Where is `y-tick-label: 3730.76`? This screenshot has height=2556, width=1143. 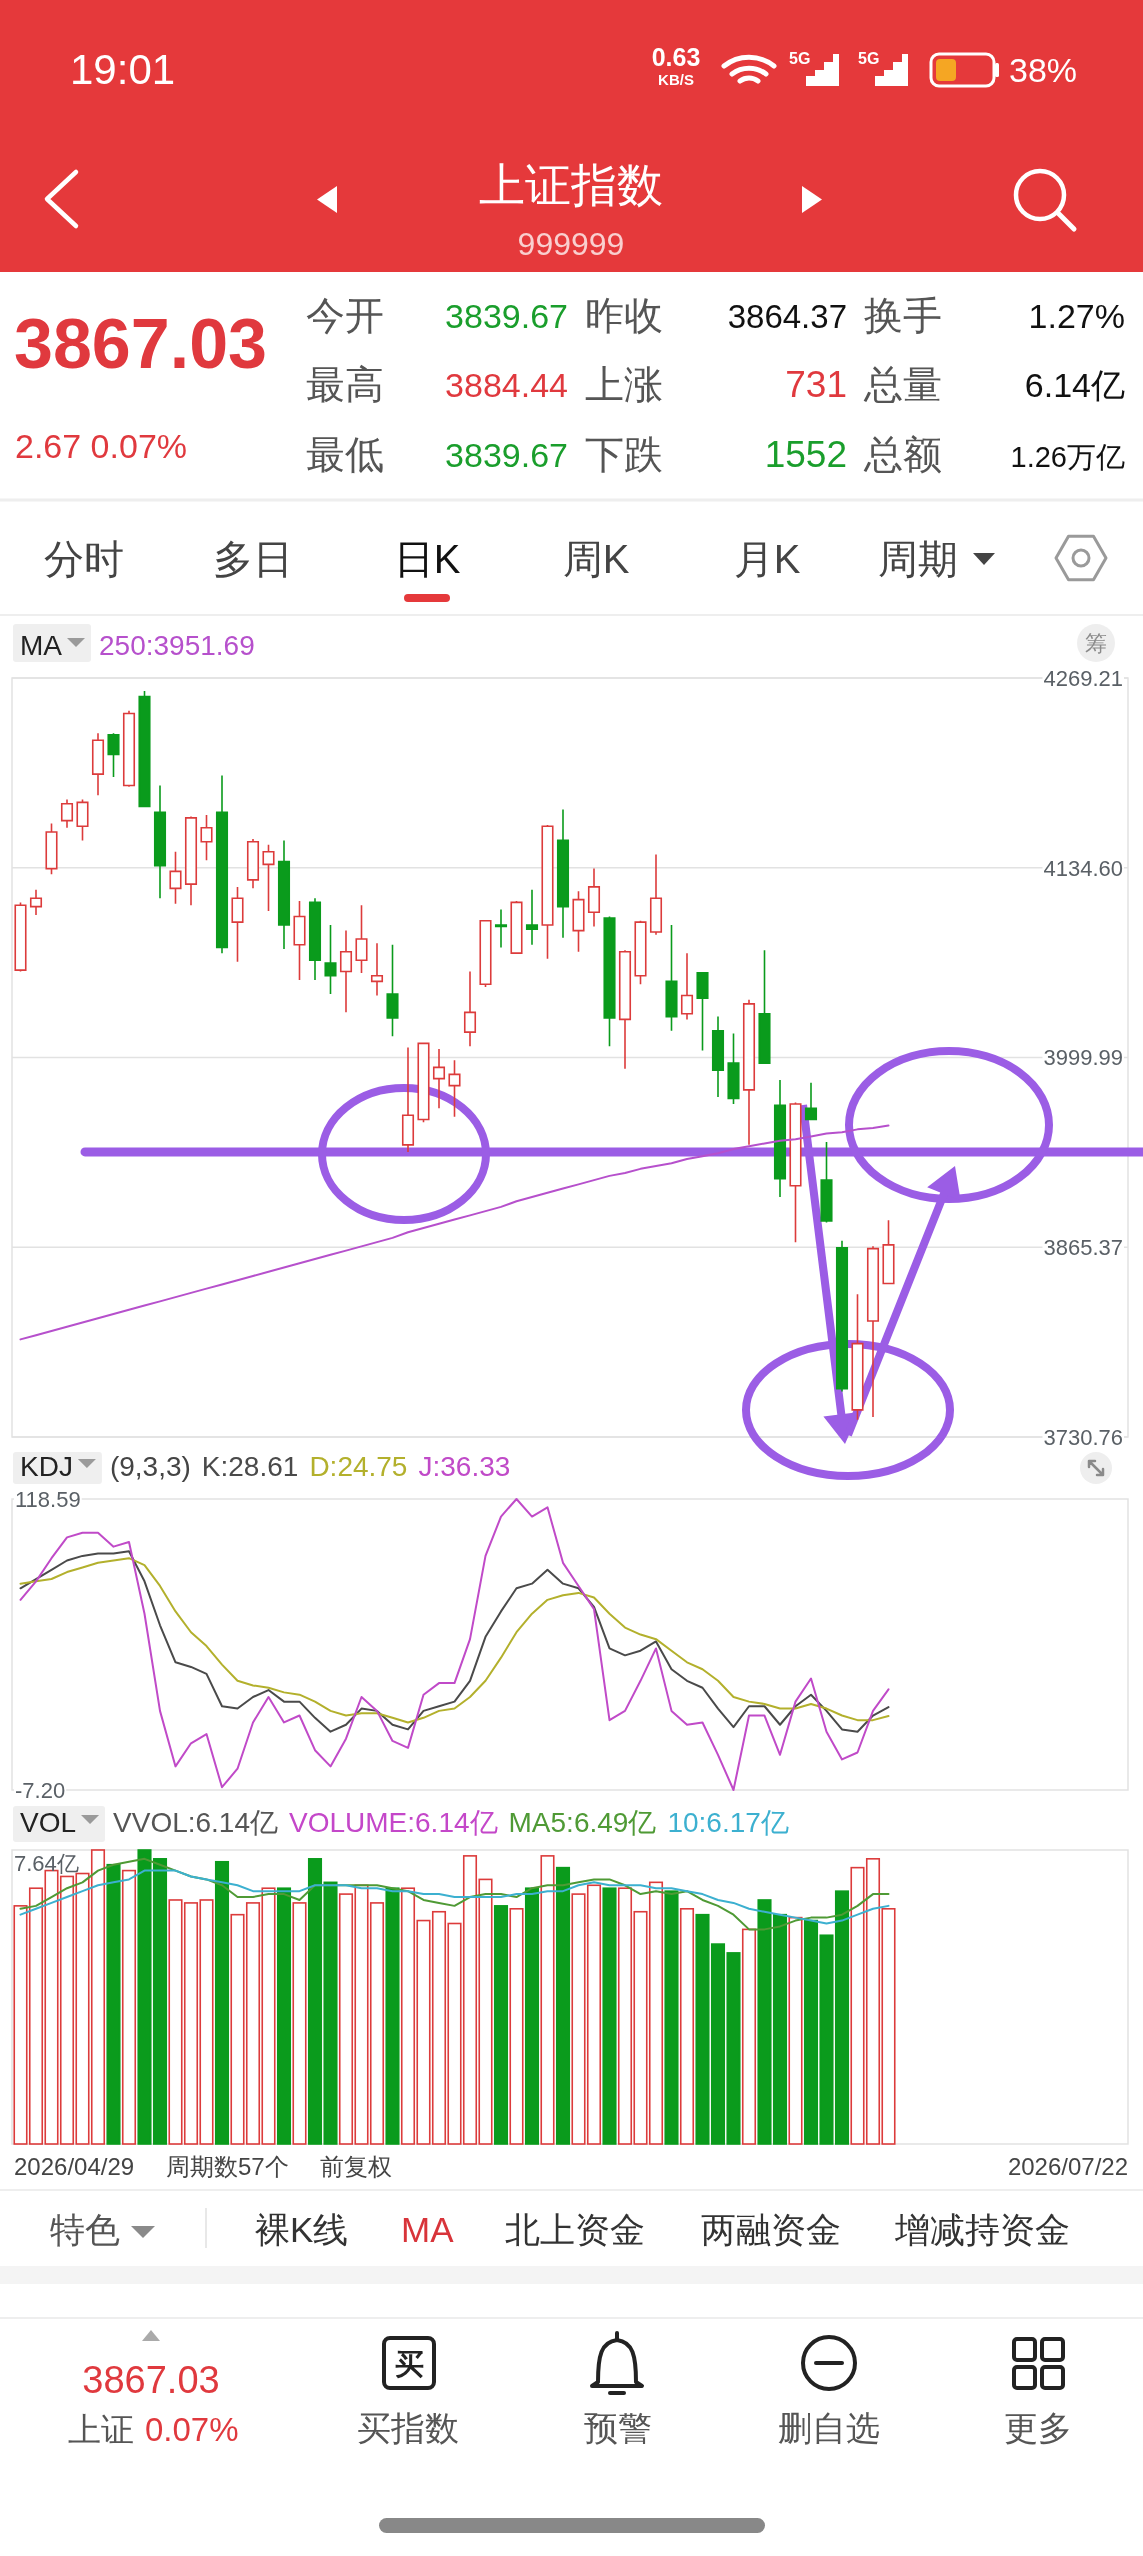 y-tick-label: 3730.76 is located at coordinates (1083, 1437).